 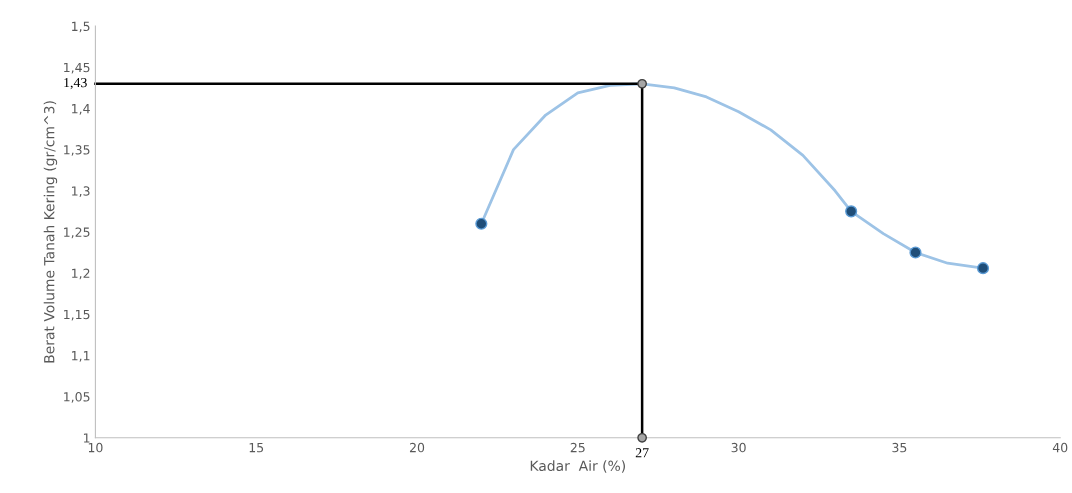 I want to click on x-axis-title: Kadar Air (%), so click(x=577, y=466).